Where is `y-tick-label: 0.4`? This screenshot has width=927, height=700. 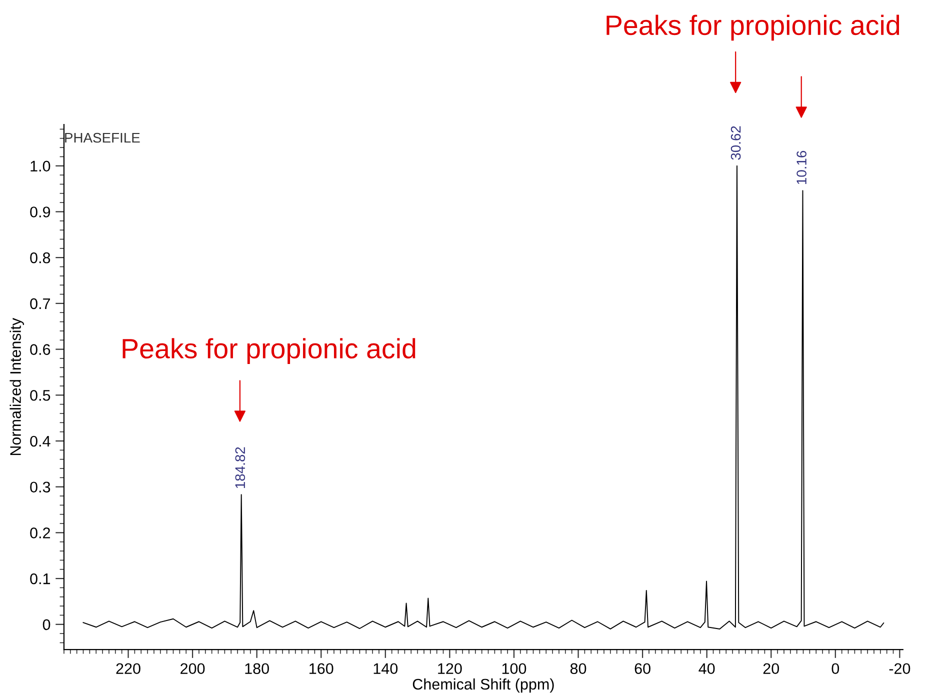
y-tick-label: 0.4 is located at coordinates (40, 441).